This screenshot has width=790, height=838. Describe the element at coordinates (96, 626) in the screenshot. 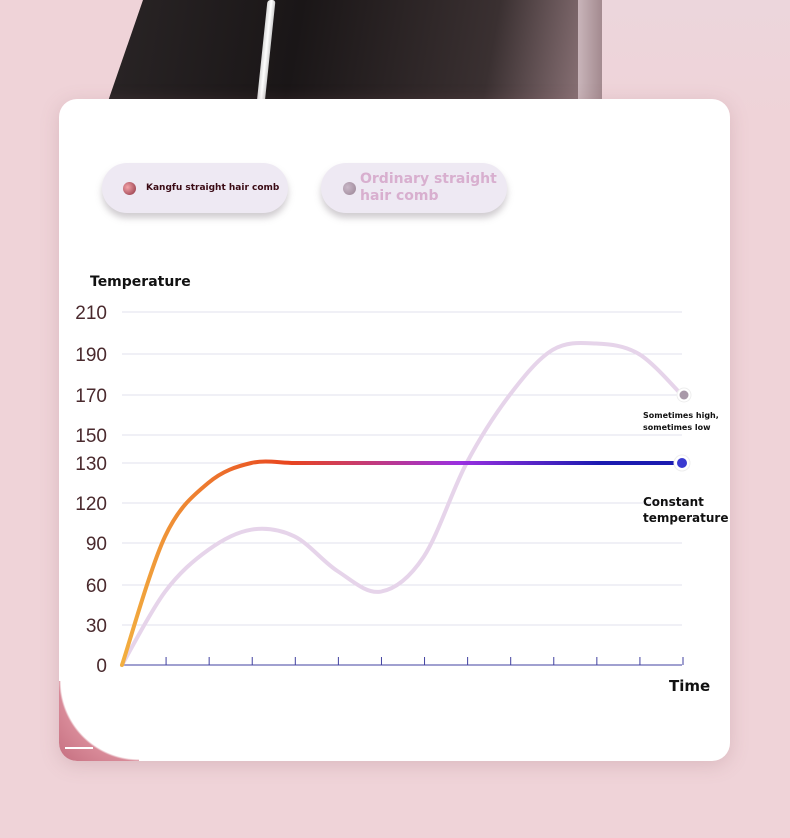

I see `y-tick-label: 30` at that location.